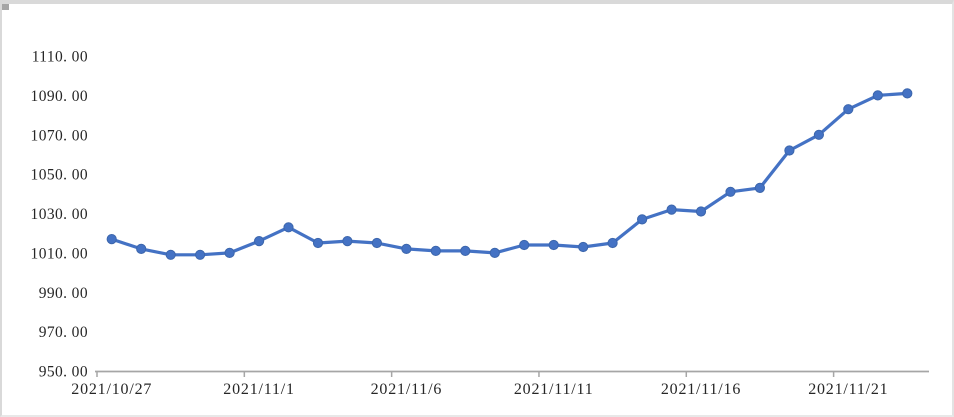 The image size is (954, 417). I want to click on x-axis-tick-label: 2021/11/6, so click(407, 389).